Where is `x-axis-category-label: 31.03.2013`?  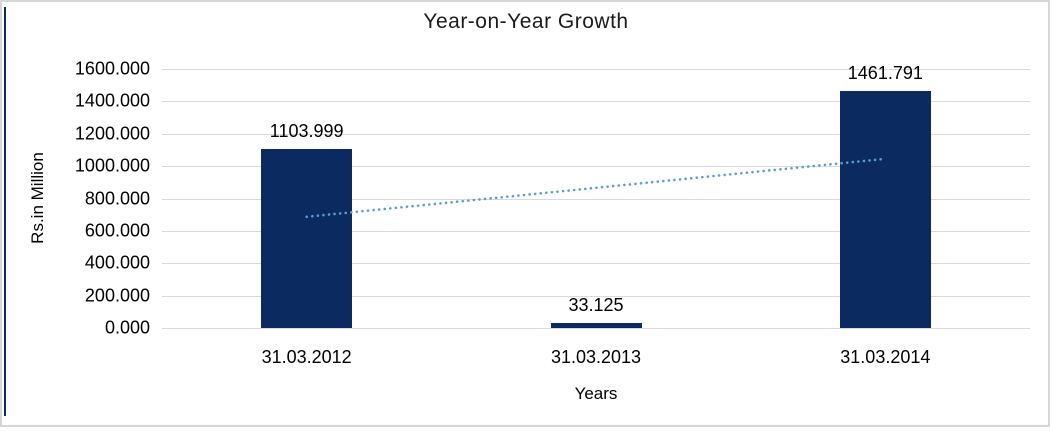
x-axis-category-label: 31.03.2013 is located at coordinates (596, 357).